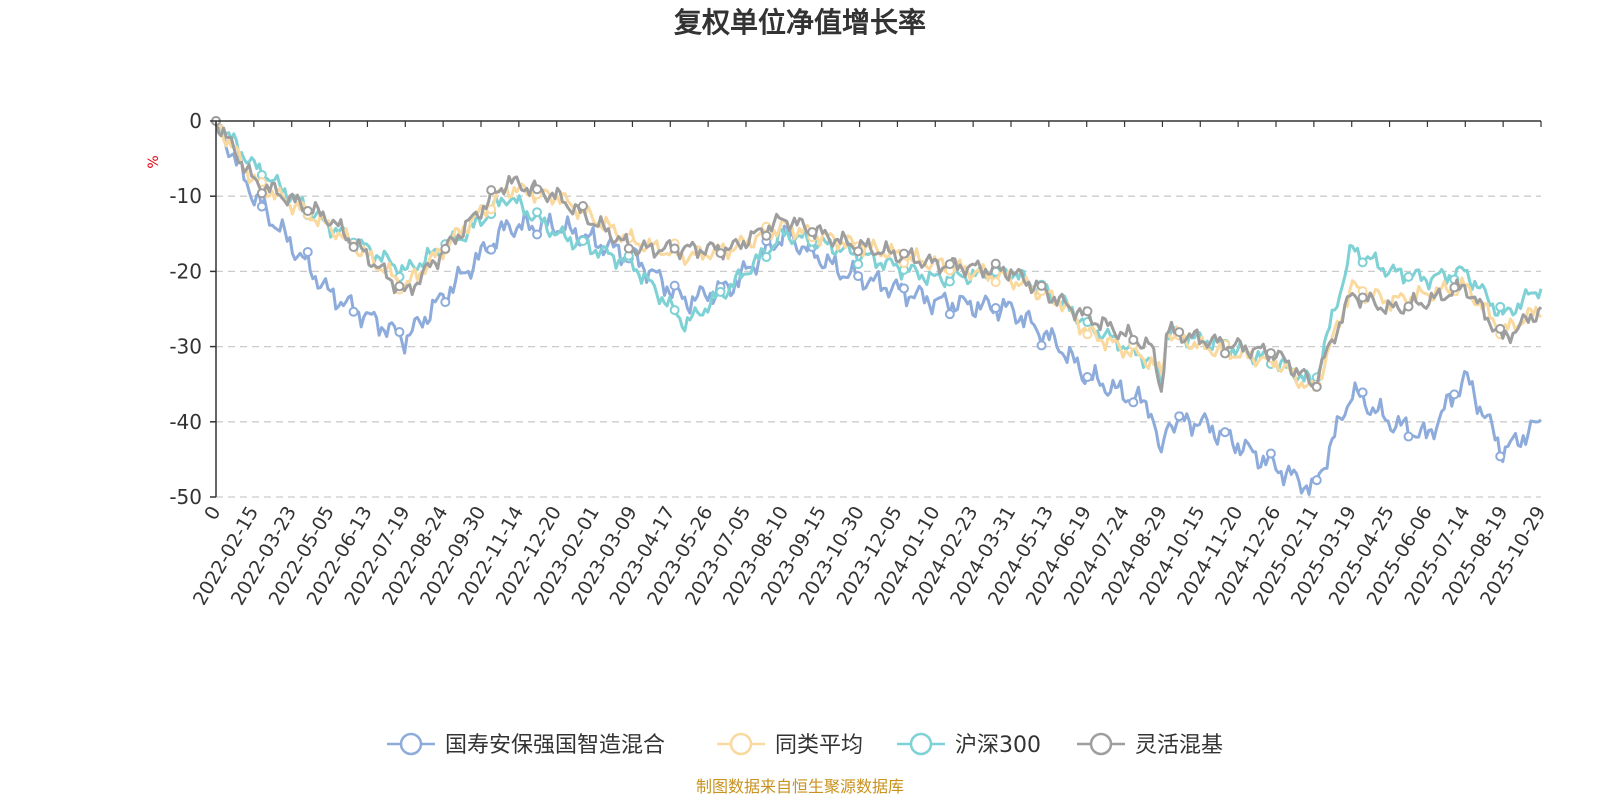 This screenshot has height=800, width=1600. I want to click on legend-label: 同类平均, so click(819, 745).